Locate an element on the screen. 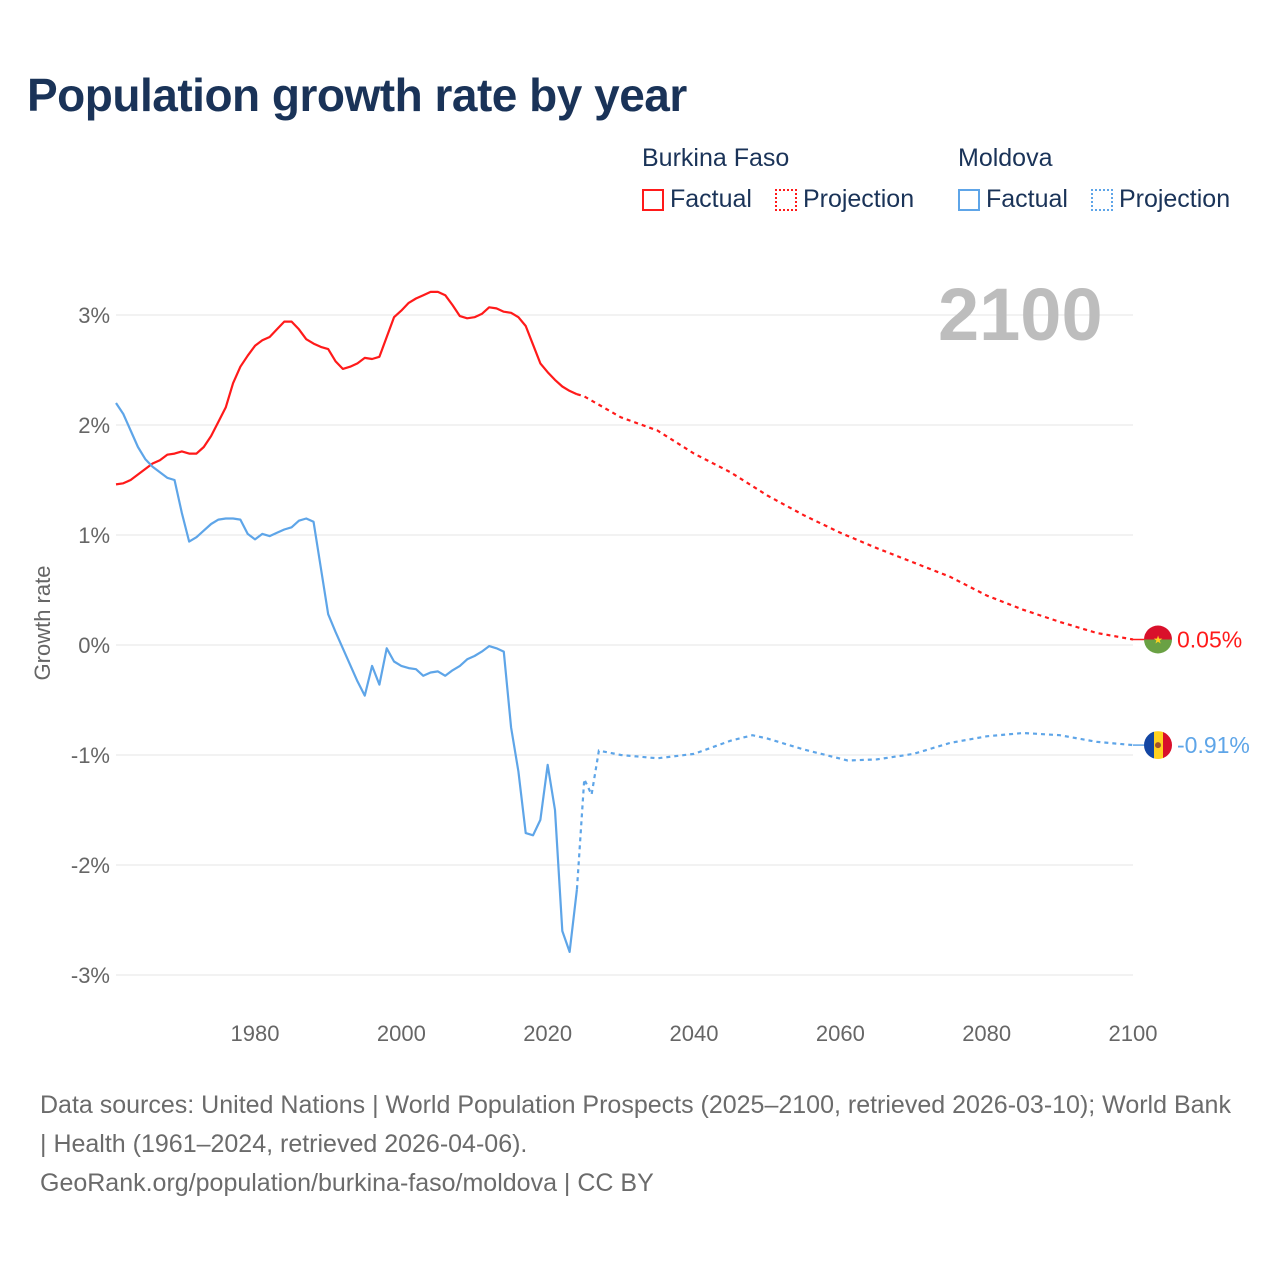  y-tick-label: -1% is located at coordinates (90, 755).